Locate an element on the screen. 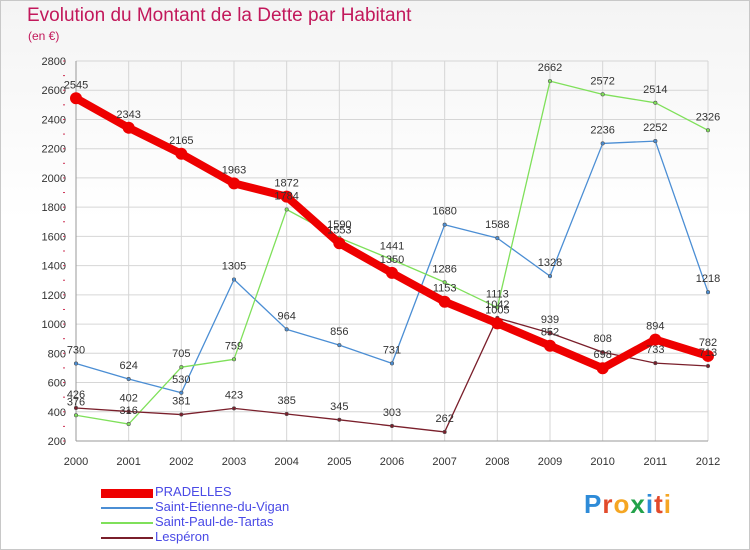  x-tick-label: 2002 is located at coordinates (181, 462).